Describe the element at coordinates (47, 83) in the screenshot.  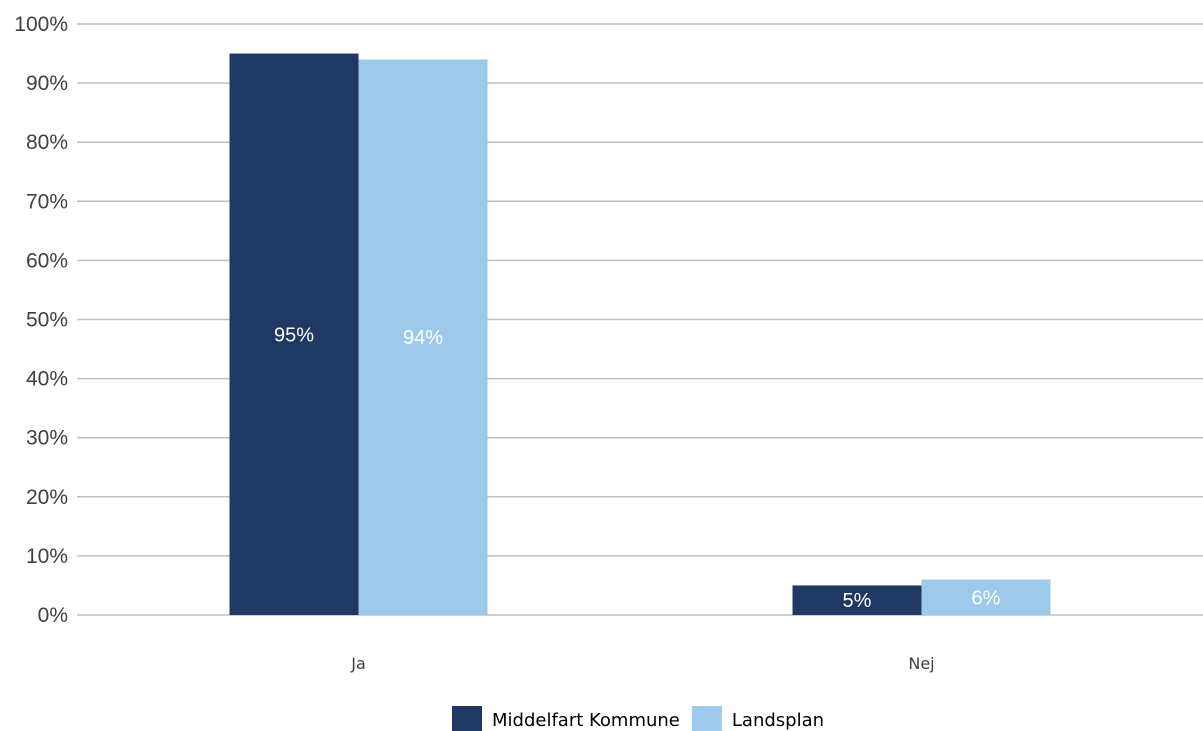
I see `y-tick-label: 90%` at that location.